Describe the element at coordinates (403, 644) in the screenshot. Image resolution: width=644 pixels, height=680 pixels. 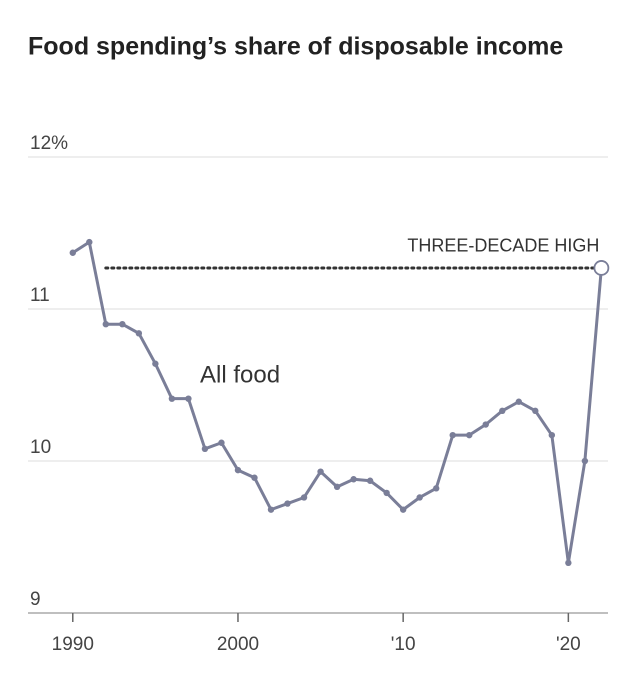
I see `x-tick-label: '10` at that location.